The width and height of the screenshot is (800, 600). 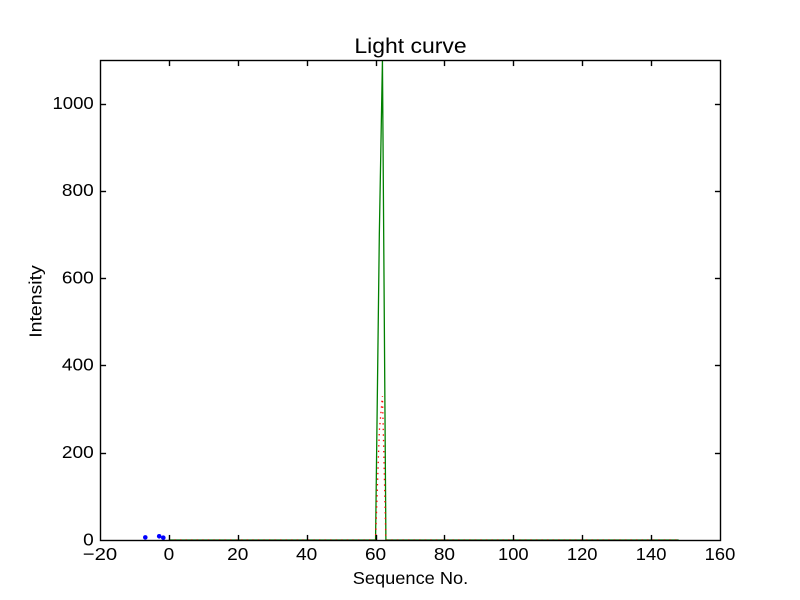 What do you see at coordinates (237, 554) in the screenshot?
I see `svg-text: 20` at bounding box center [237, 554].